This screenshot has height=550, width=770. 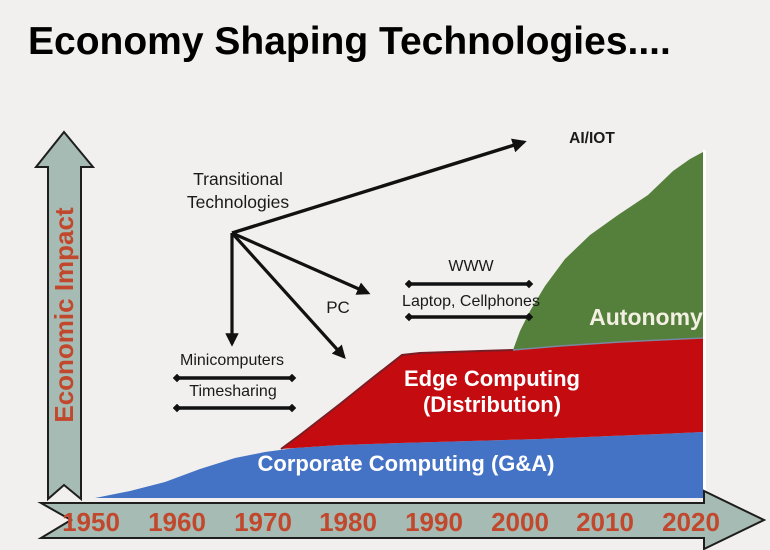 I want to click on year-tick-1980: 1980, so click(x=348, y=522).